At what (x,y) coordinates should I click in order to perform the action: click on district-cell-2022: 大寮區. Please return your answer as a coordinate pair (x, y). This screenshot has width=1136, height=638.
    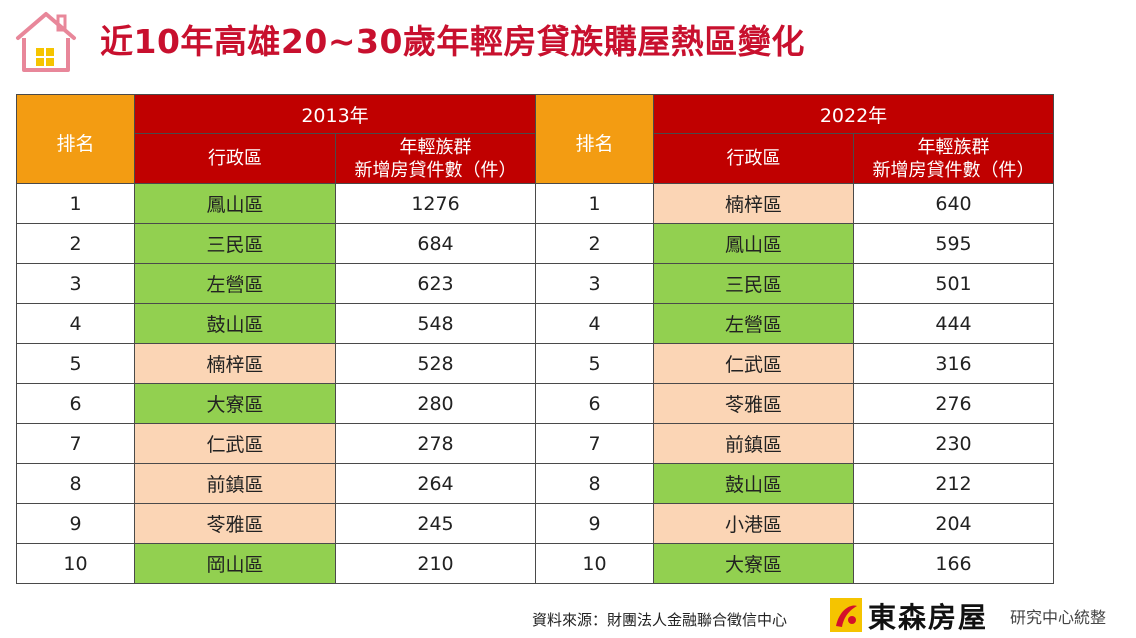
    Looking at the image, I should click on (753, 563).